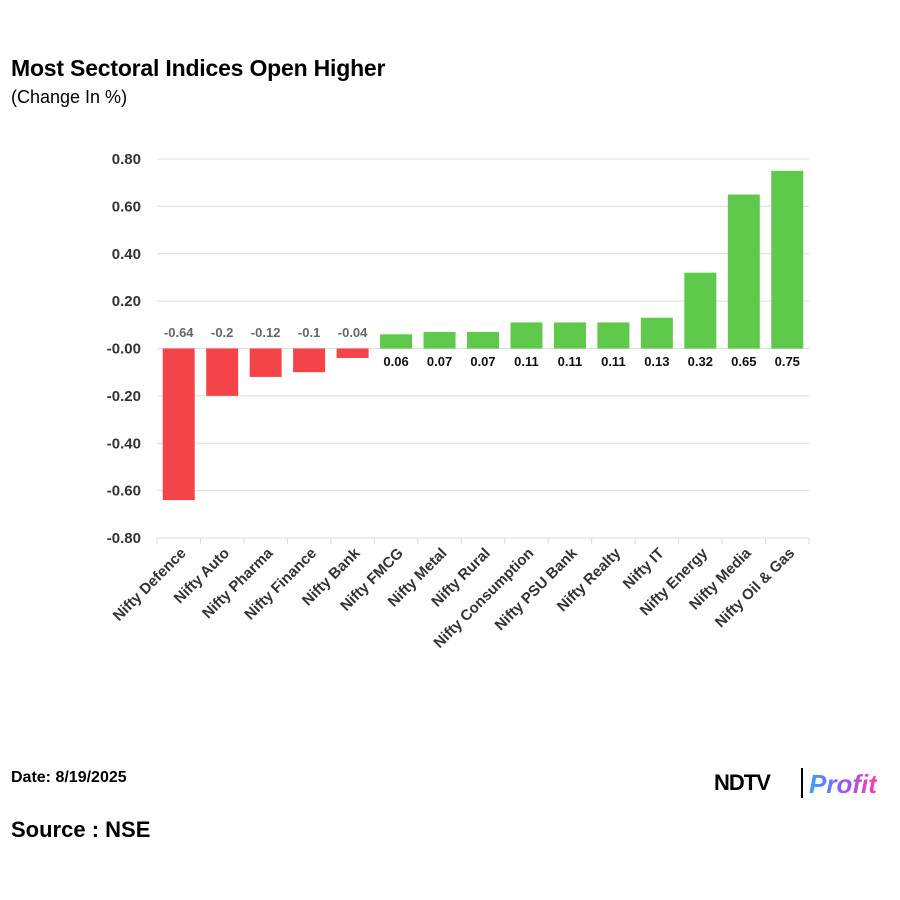 The height and width of the screenshot is (900, 900). What do you see at coordinates (309, 332) in the screenshot?
I see `data-label: -0.1` at bounding box center [309, 332].